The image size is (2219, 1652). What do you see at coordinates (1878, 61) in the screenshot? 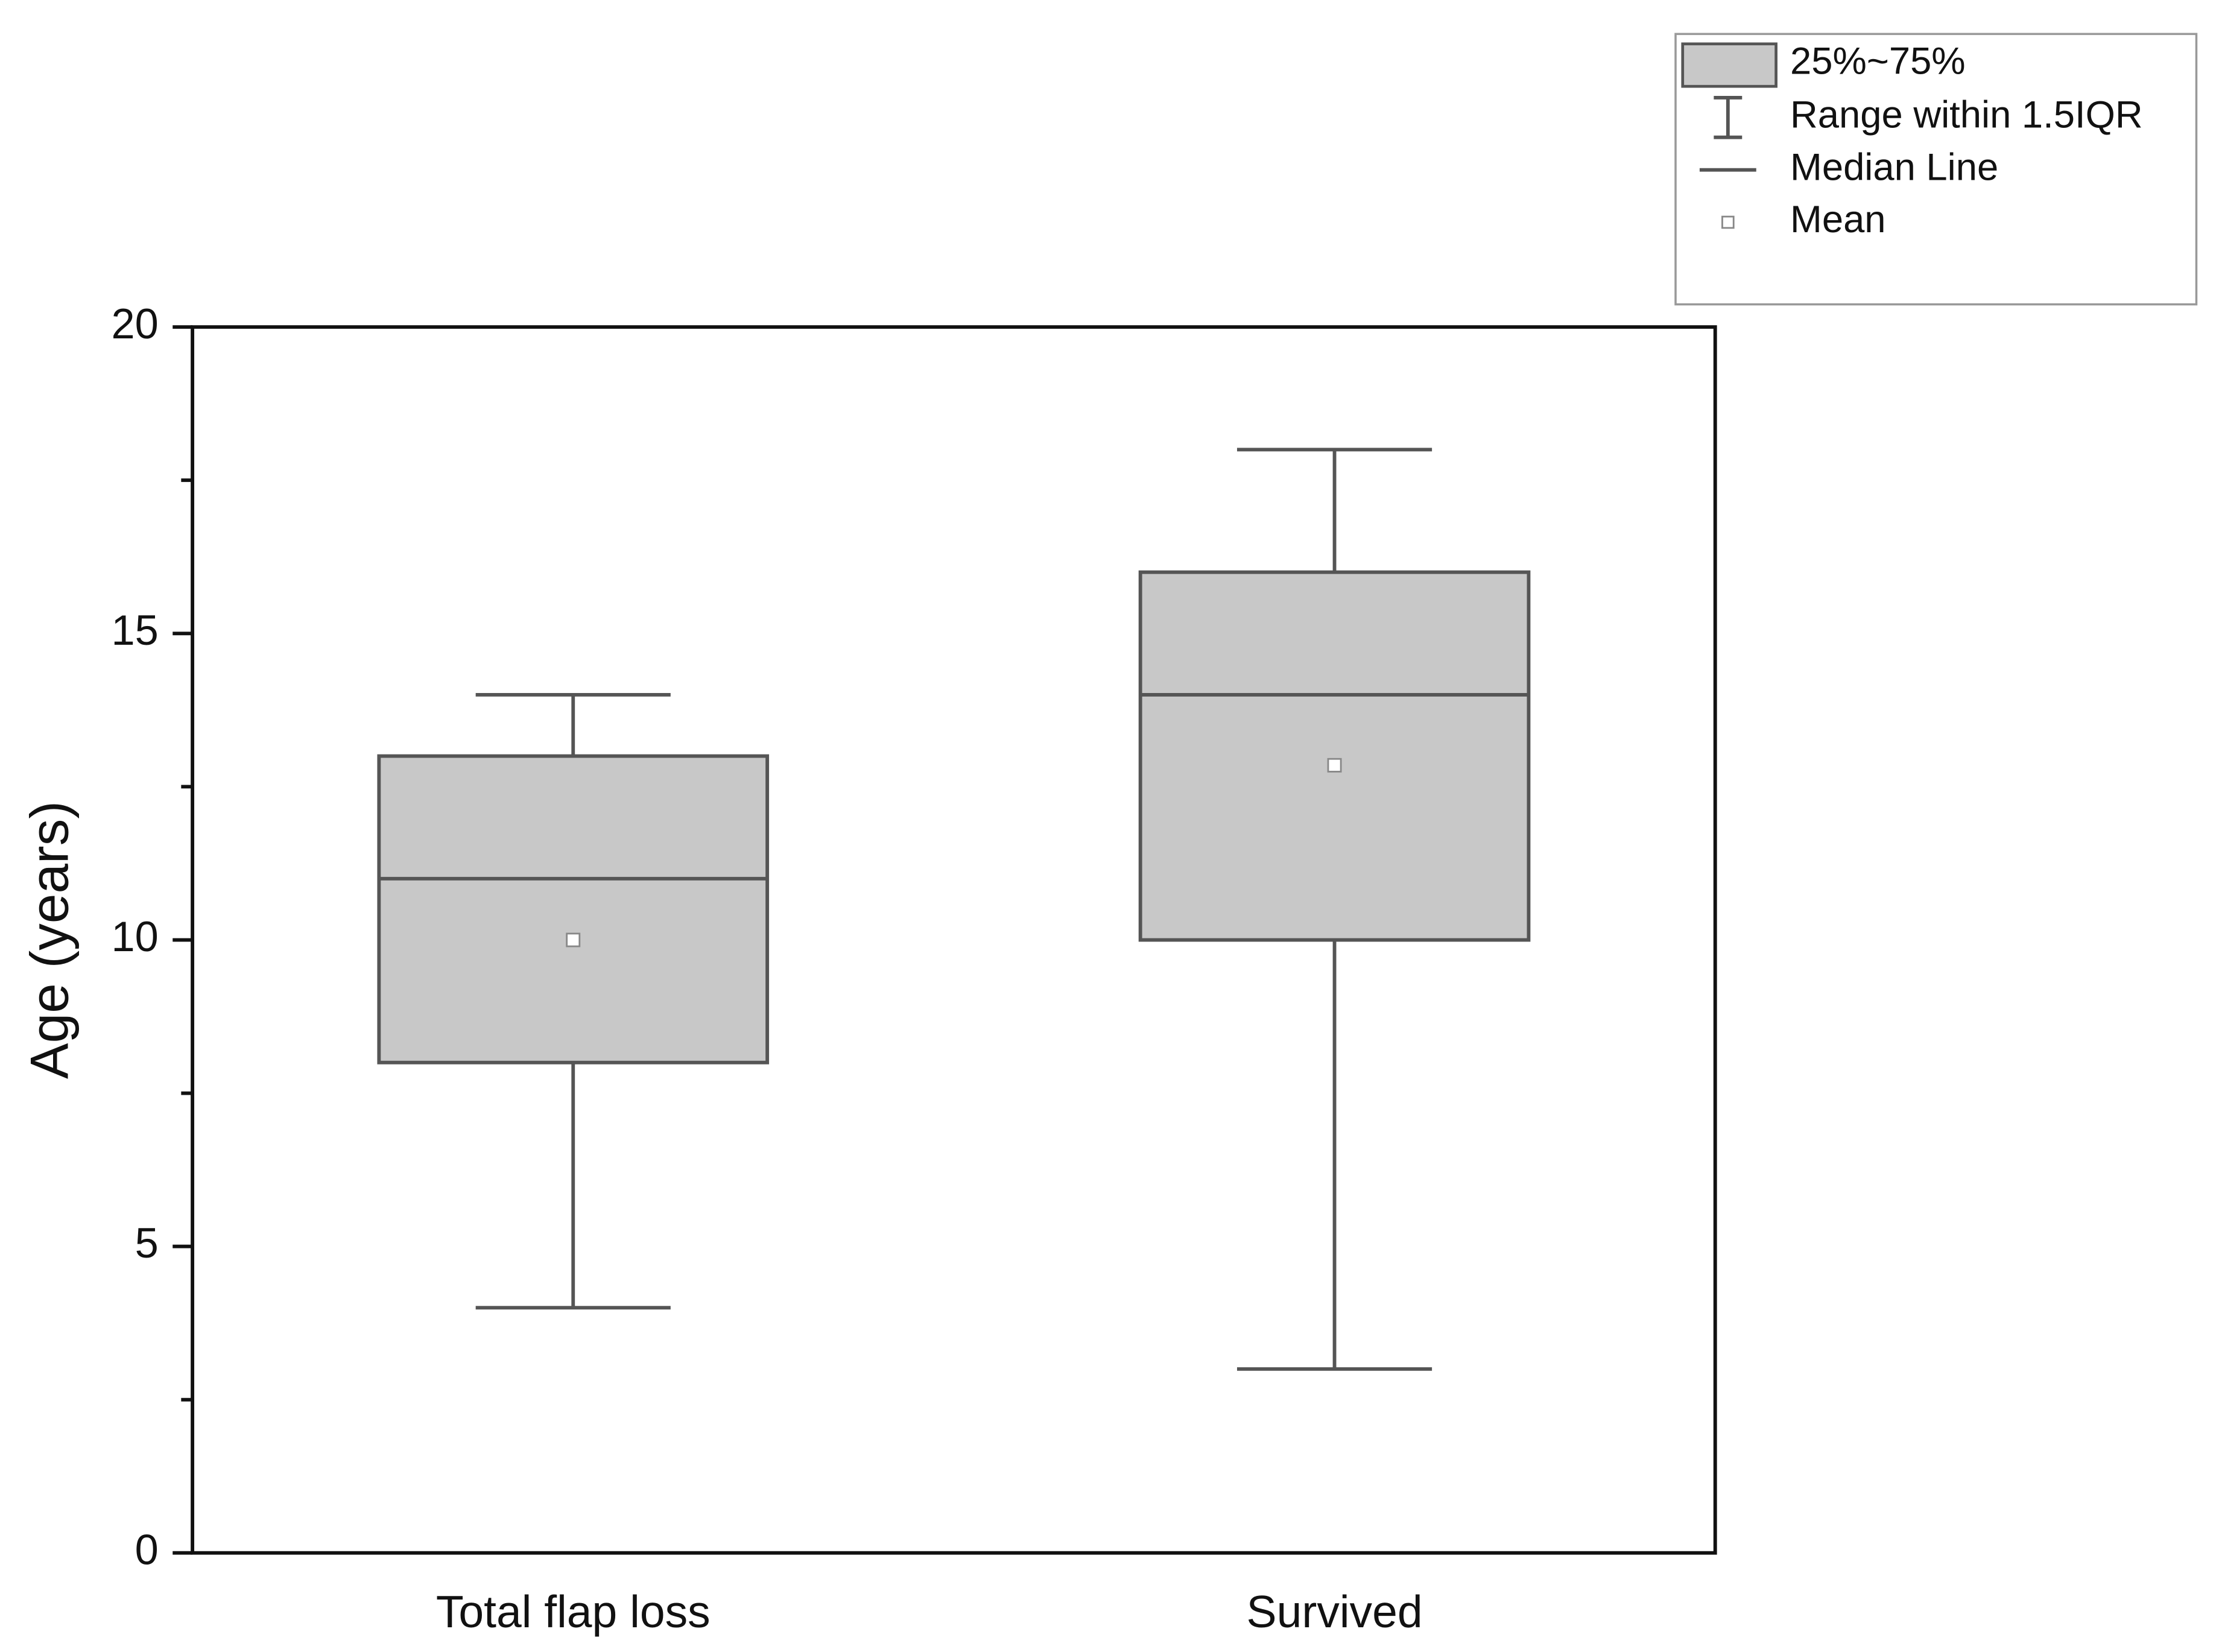
I see `legend-label: 25%~75%` at bounding box center [1878, 61].